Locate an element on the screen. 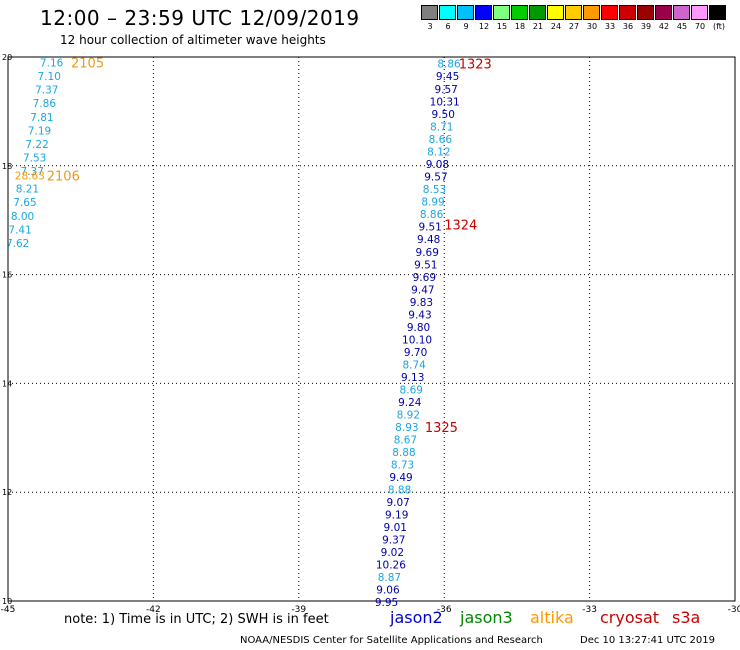 Image resolution: width=740 pixels, height=650 pixels. swh-value: 8.88 is located at coordinates (403, 453).